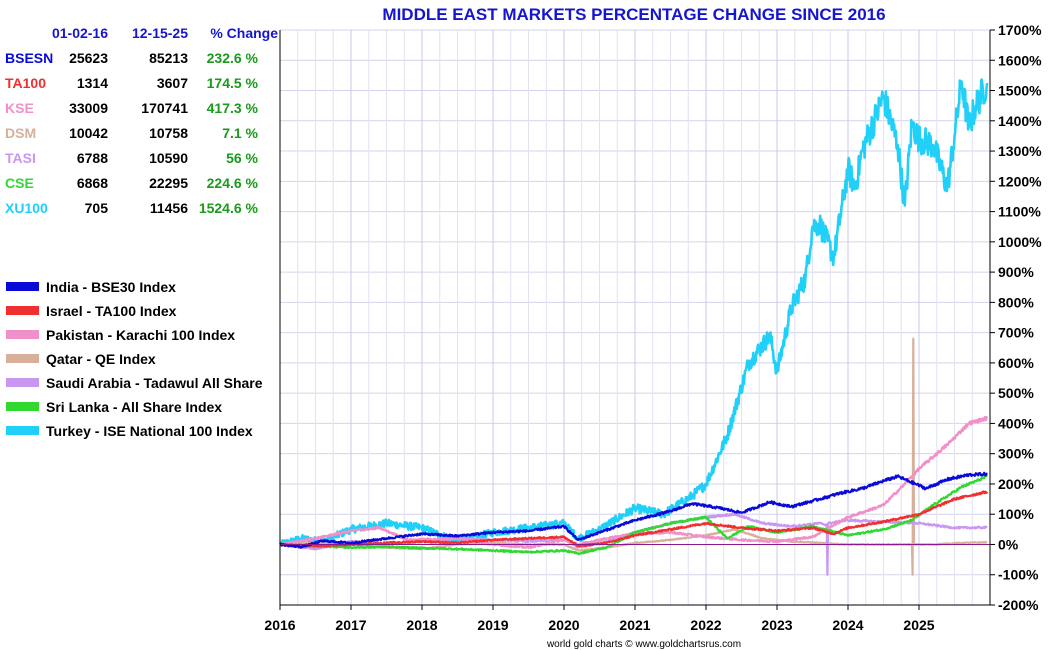 The height and width of the screenshot is (650, 1050). Describe the element at coordinates (168, 133) in the screenshot. I see `table-end-value: 10758` at that location.